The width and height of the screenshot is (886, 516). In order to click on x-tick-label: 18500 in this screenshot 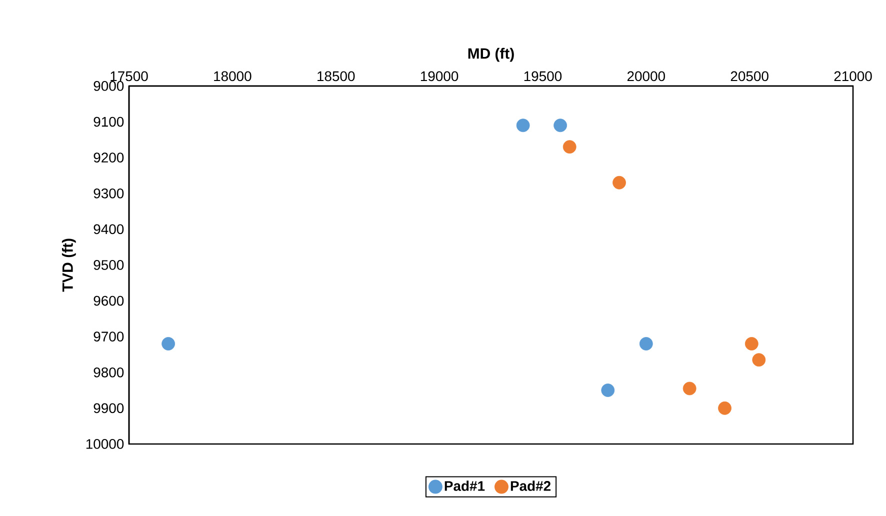, I will do `click(336, 76)`.